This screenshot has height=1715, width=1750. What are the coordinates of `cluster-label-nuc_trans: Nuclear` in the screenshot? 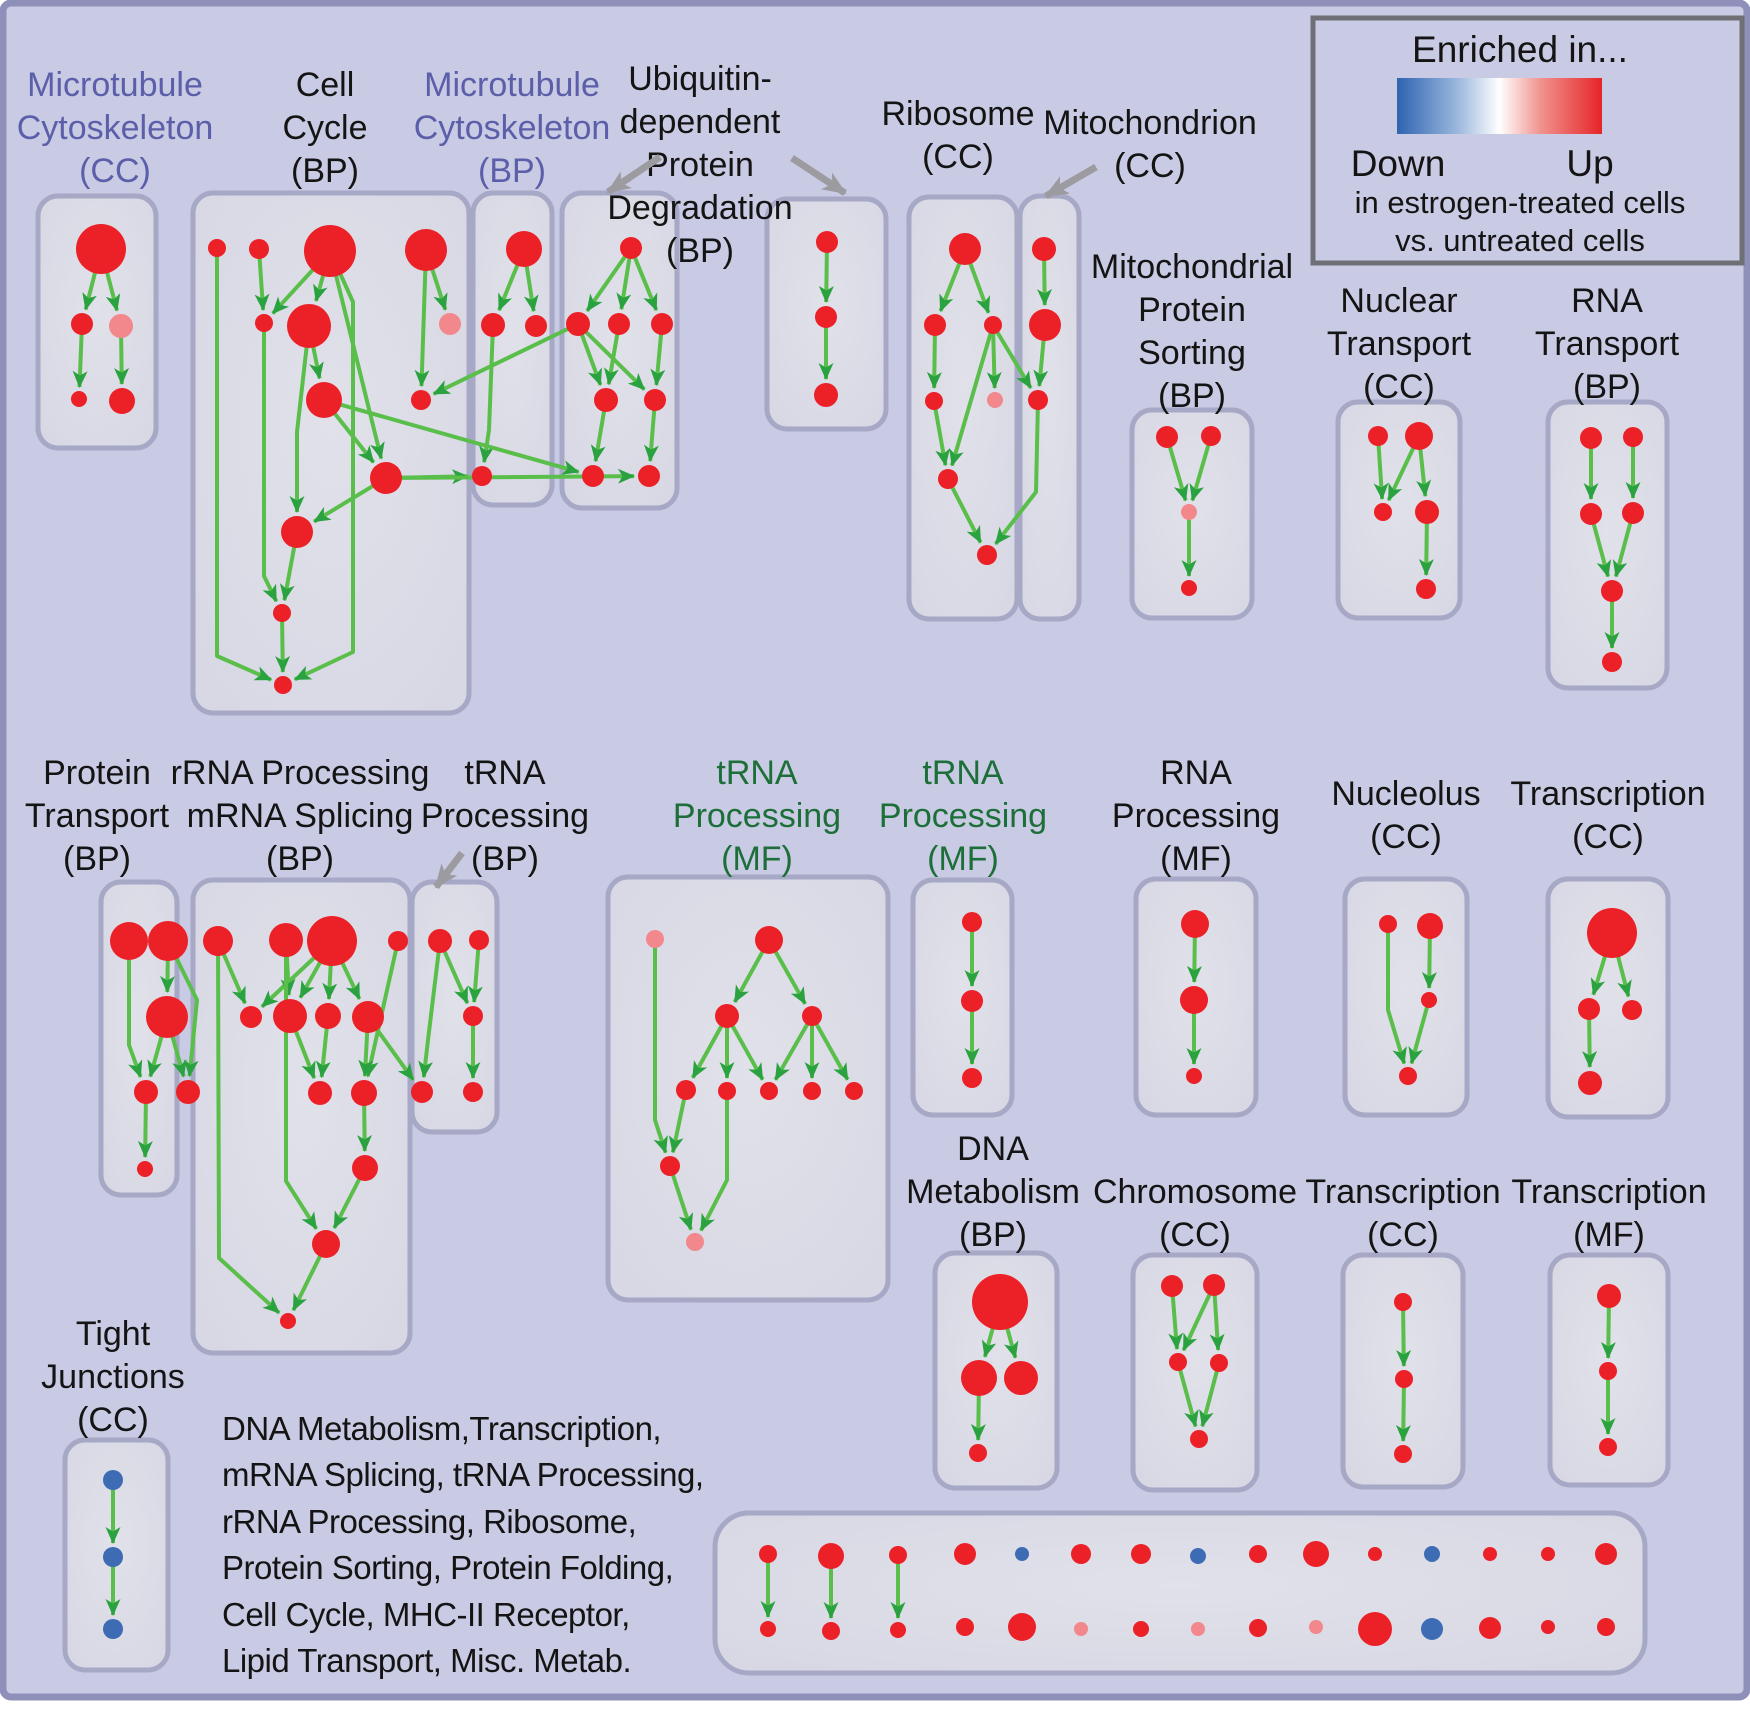 It's located at (1398, 301).